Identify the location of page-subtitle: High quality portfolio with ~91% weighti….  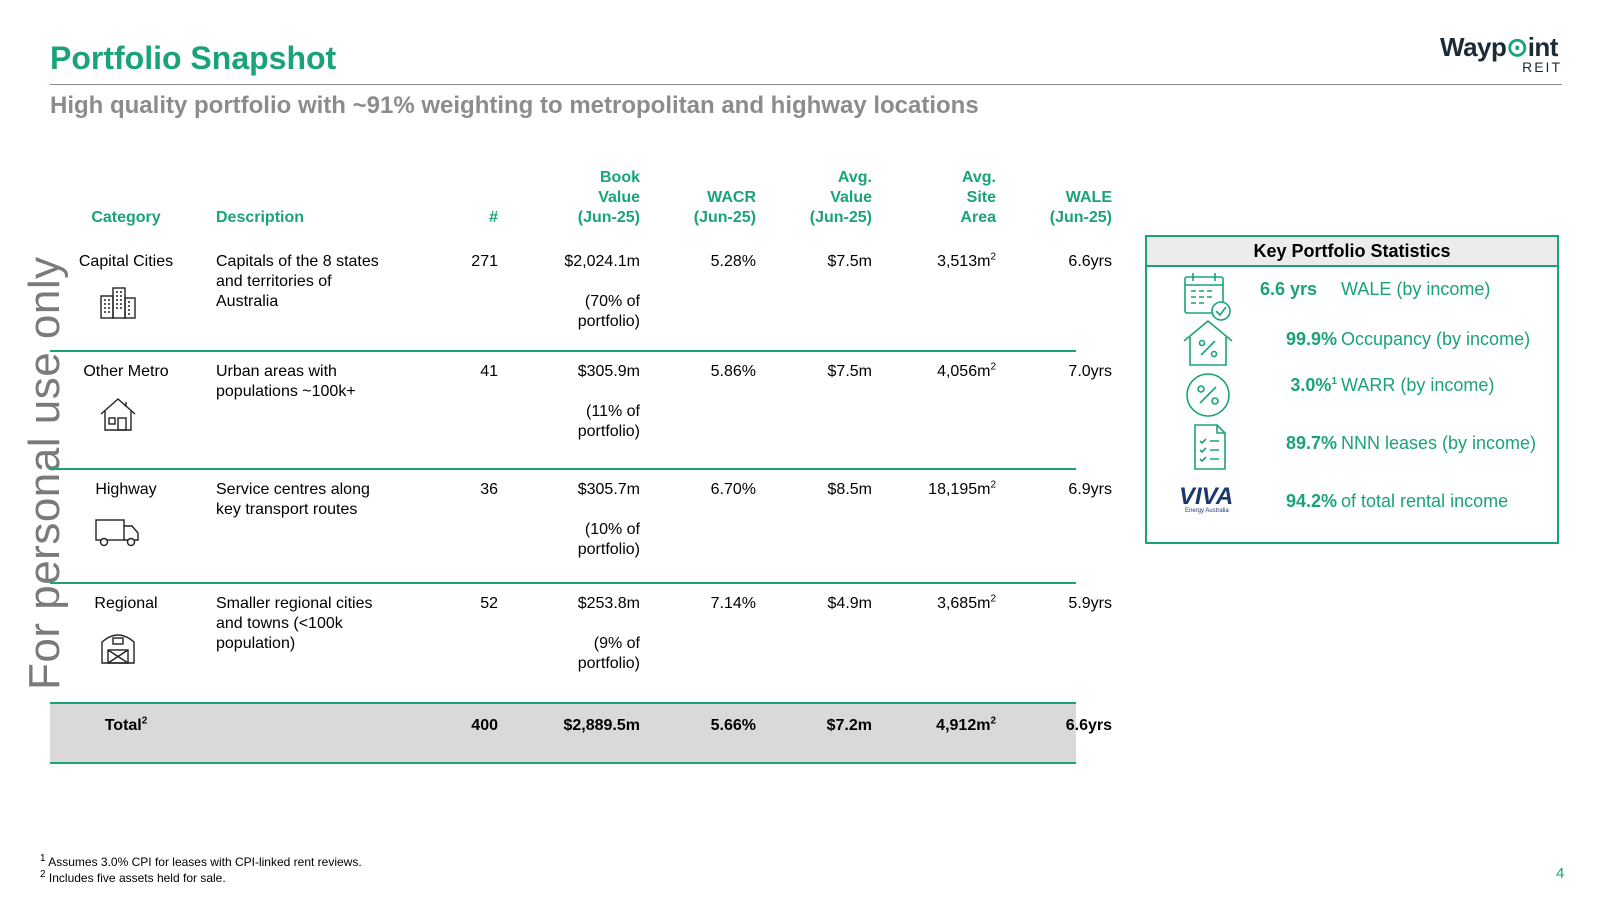
(514, 105).